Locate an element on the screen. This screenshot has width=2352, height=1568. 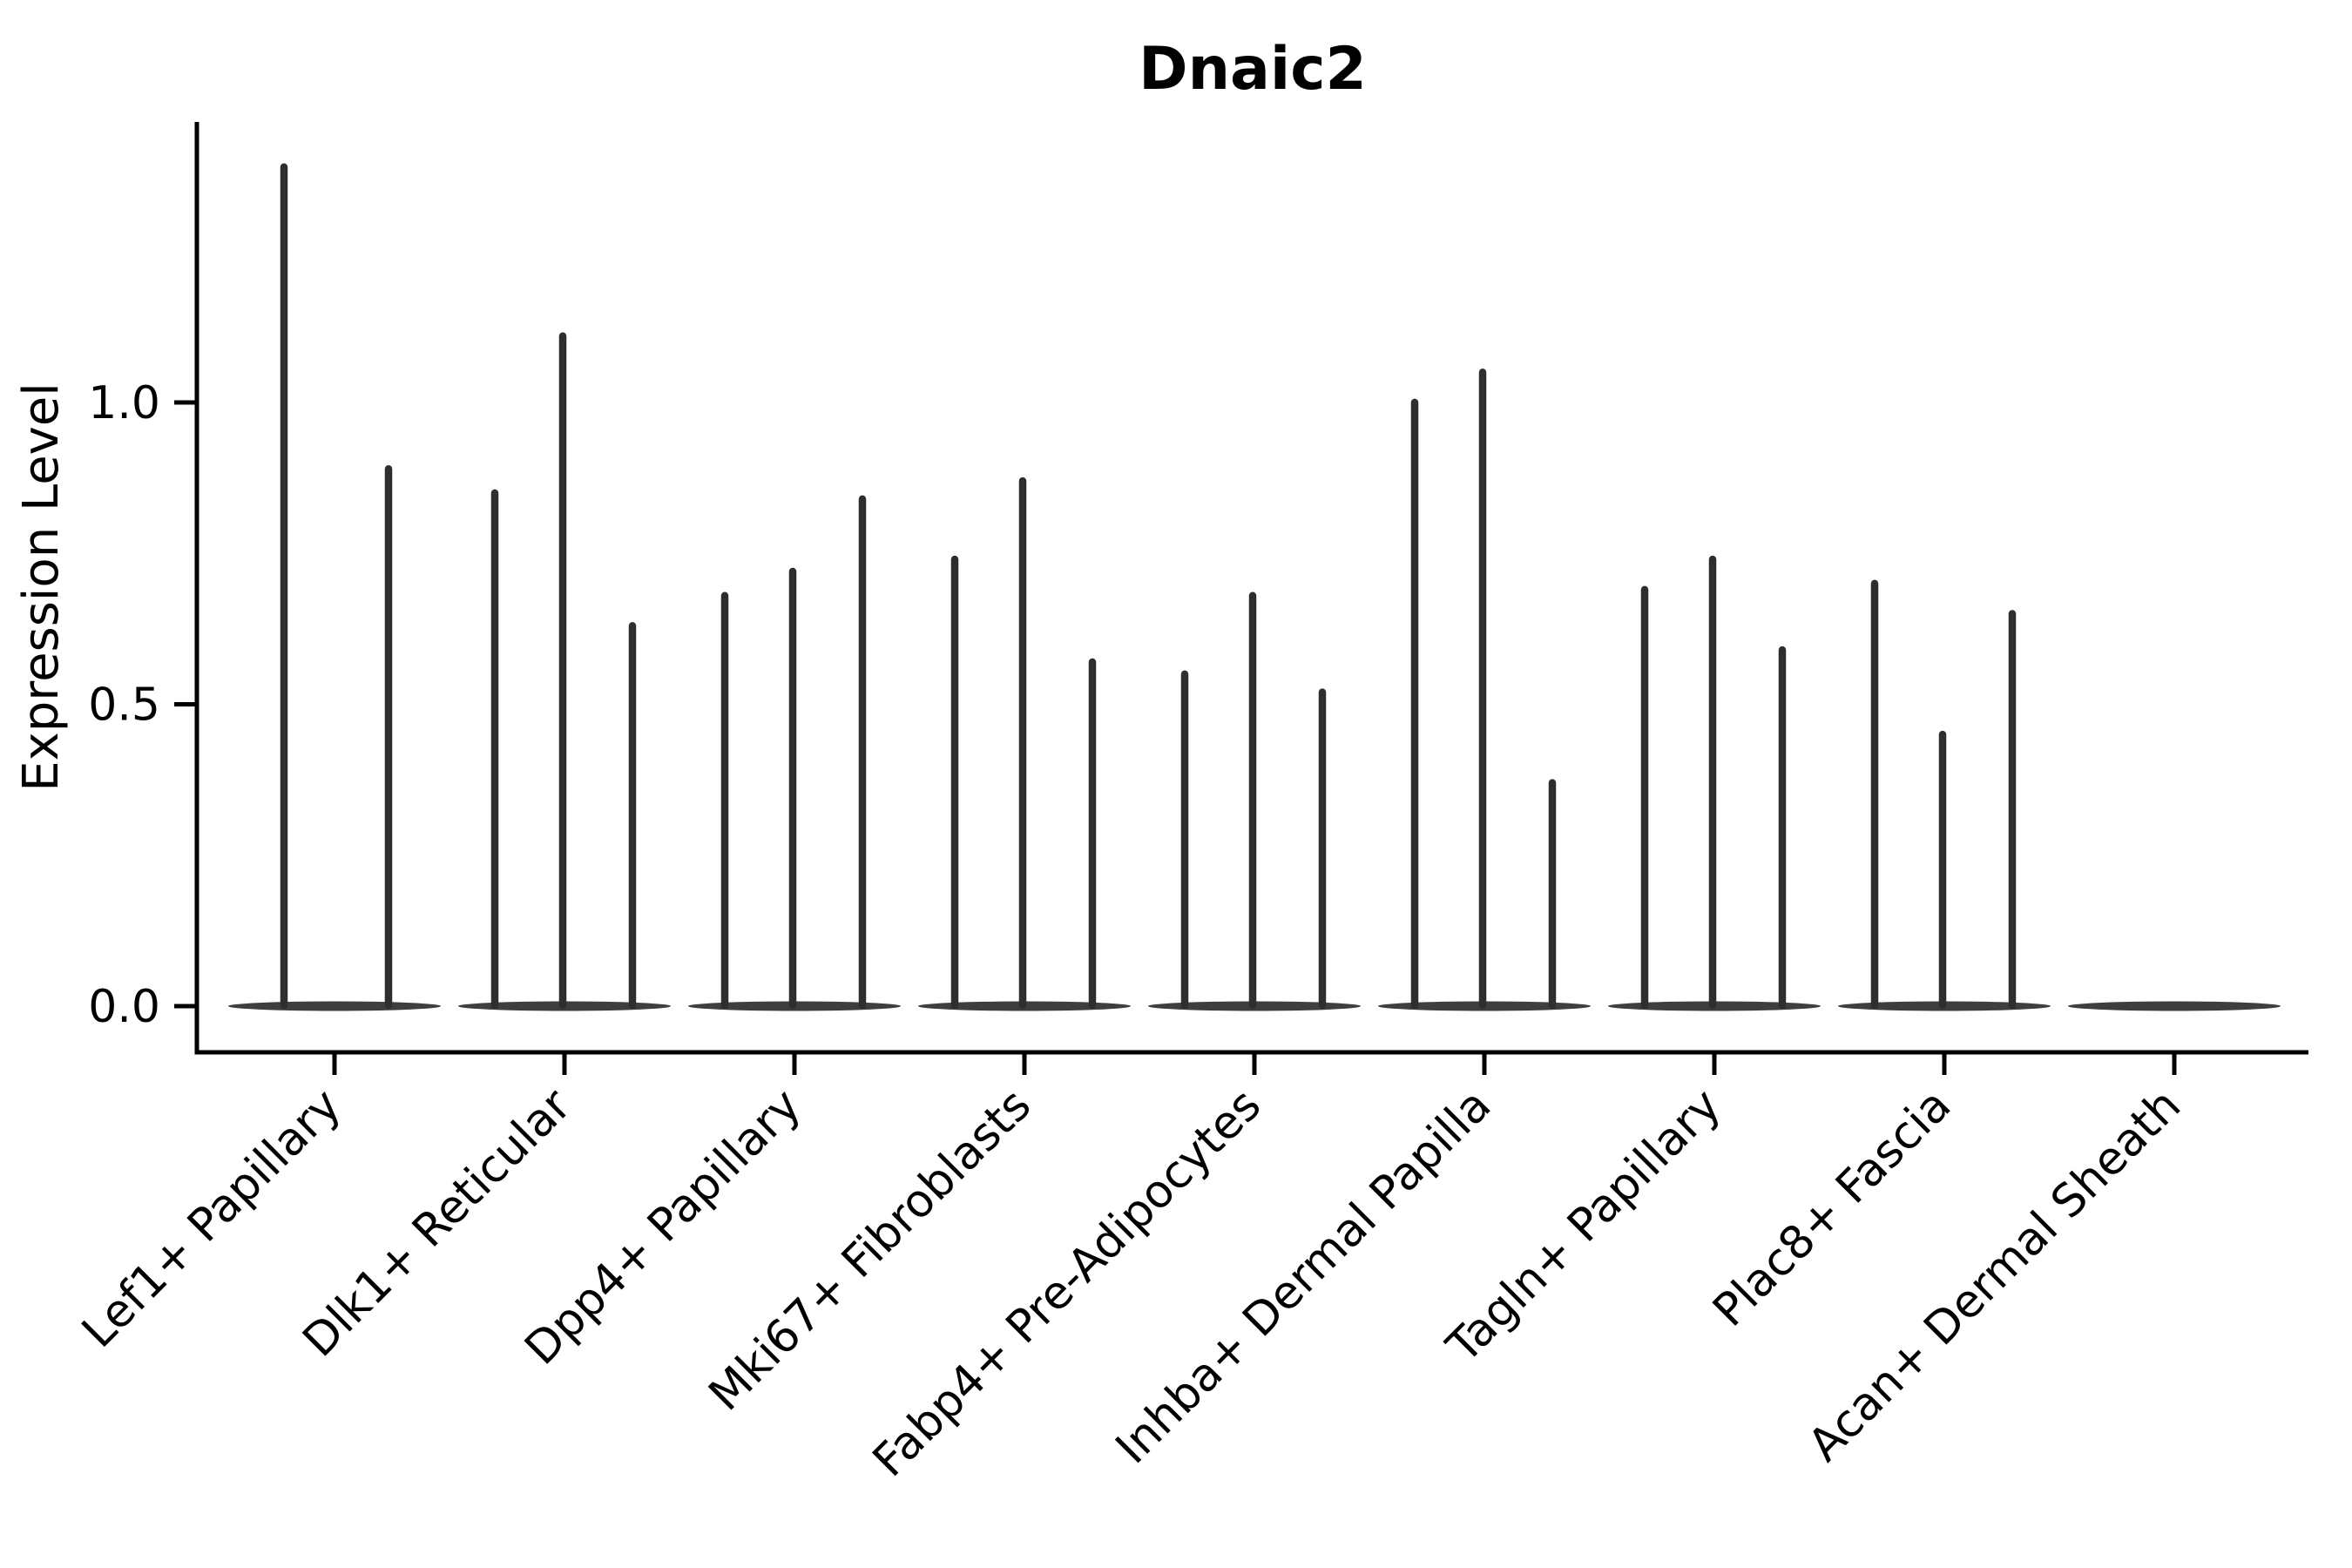
y-tick-label: 0.5 is located at coordinates (124, 705).